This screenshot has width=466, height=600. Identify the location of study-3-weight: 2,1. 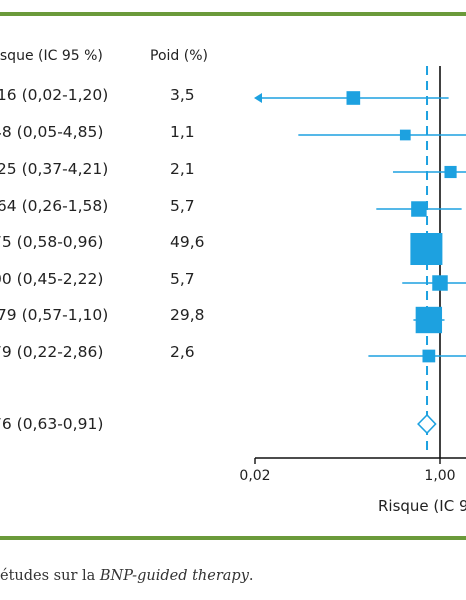
(182, 169).